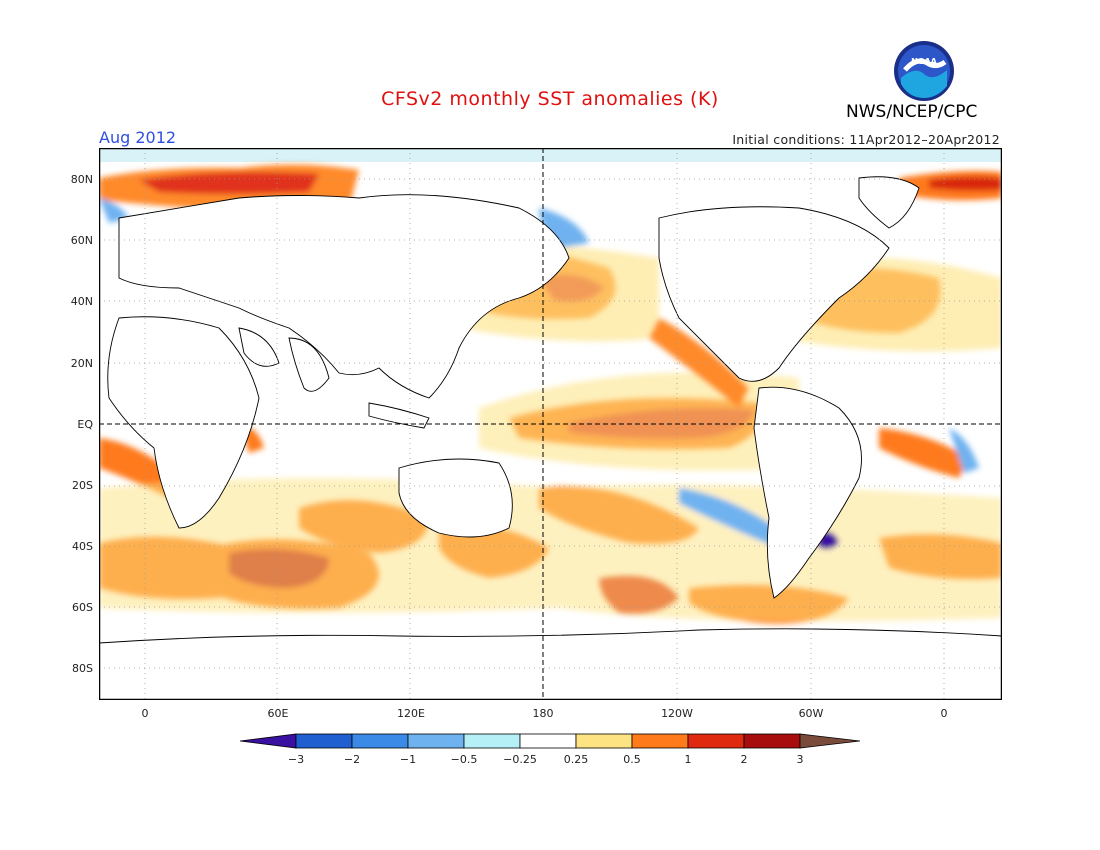 Image resolution: width=1100 pixels, height=850 pixels. Describe the element at coordinates (744, 759) in the screenshot. I see `colorbar-tick-label: 2` at that location.